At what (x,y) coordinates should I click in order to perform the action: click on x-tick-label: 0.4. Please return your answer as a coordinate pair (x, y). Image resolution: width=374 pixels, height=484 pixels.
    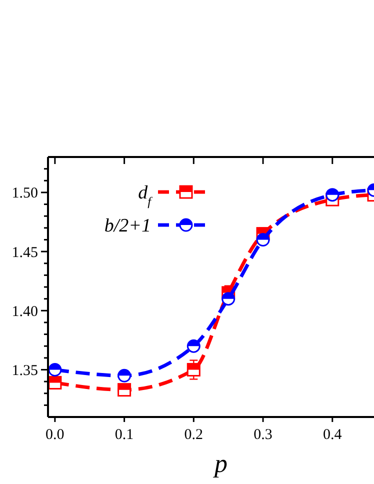
    Looking at the image, I should click on (332, 435).